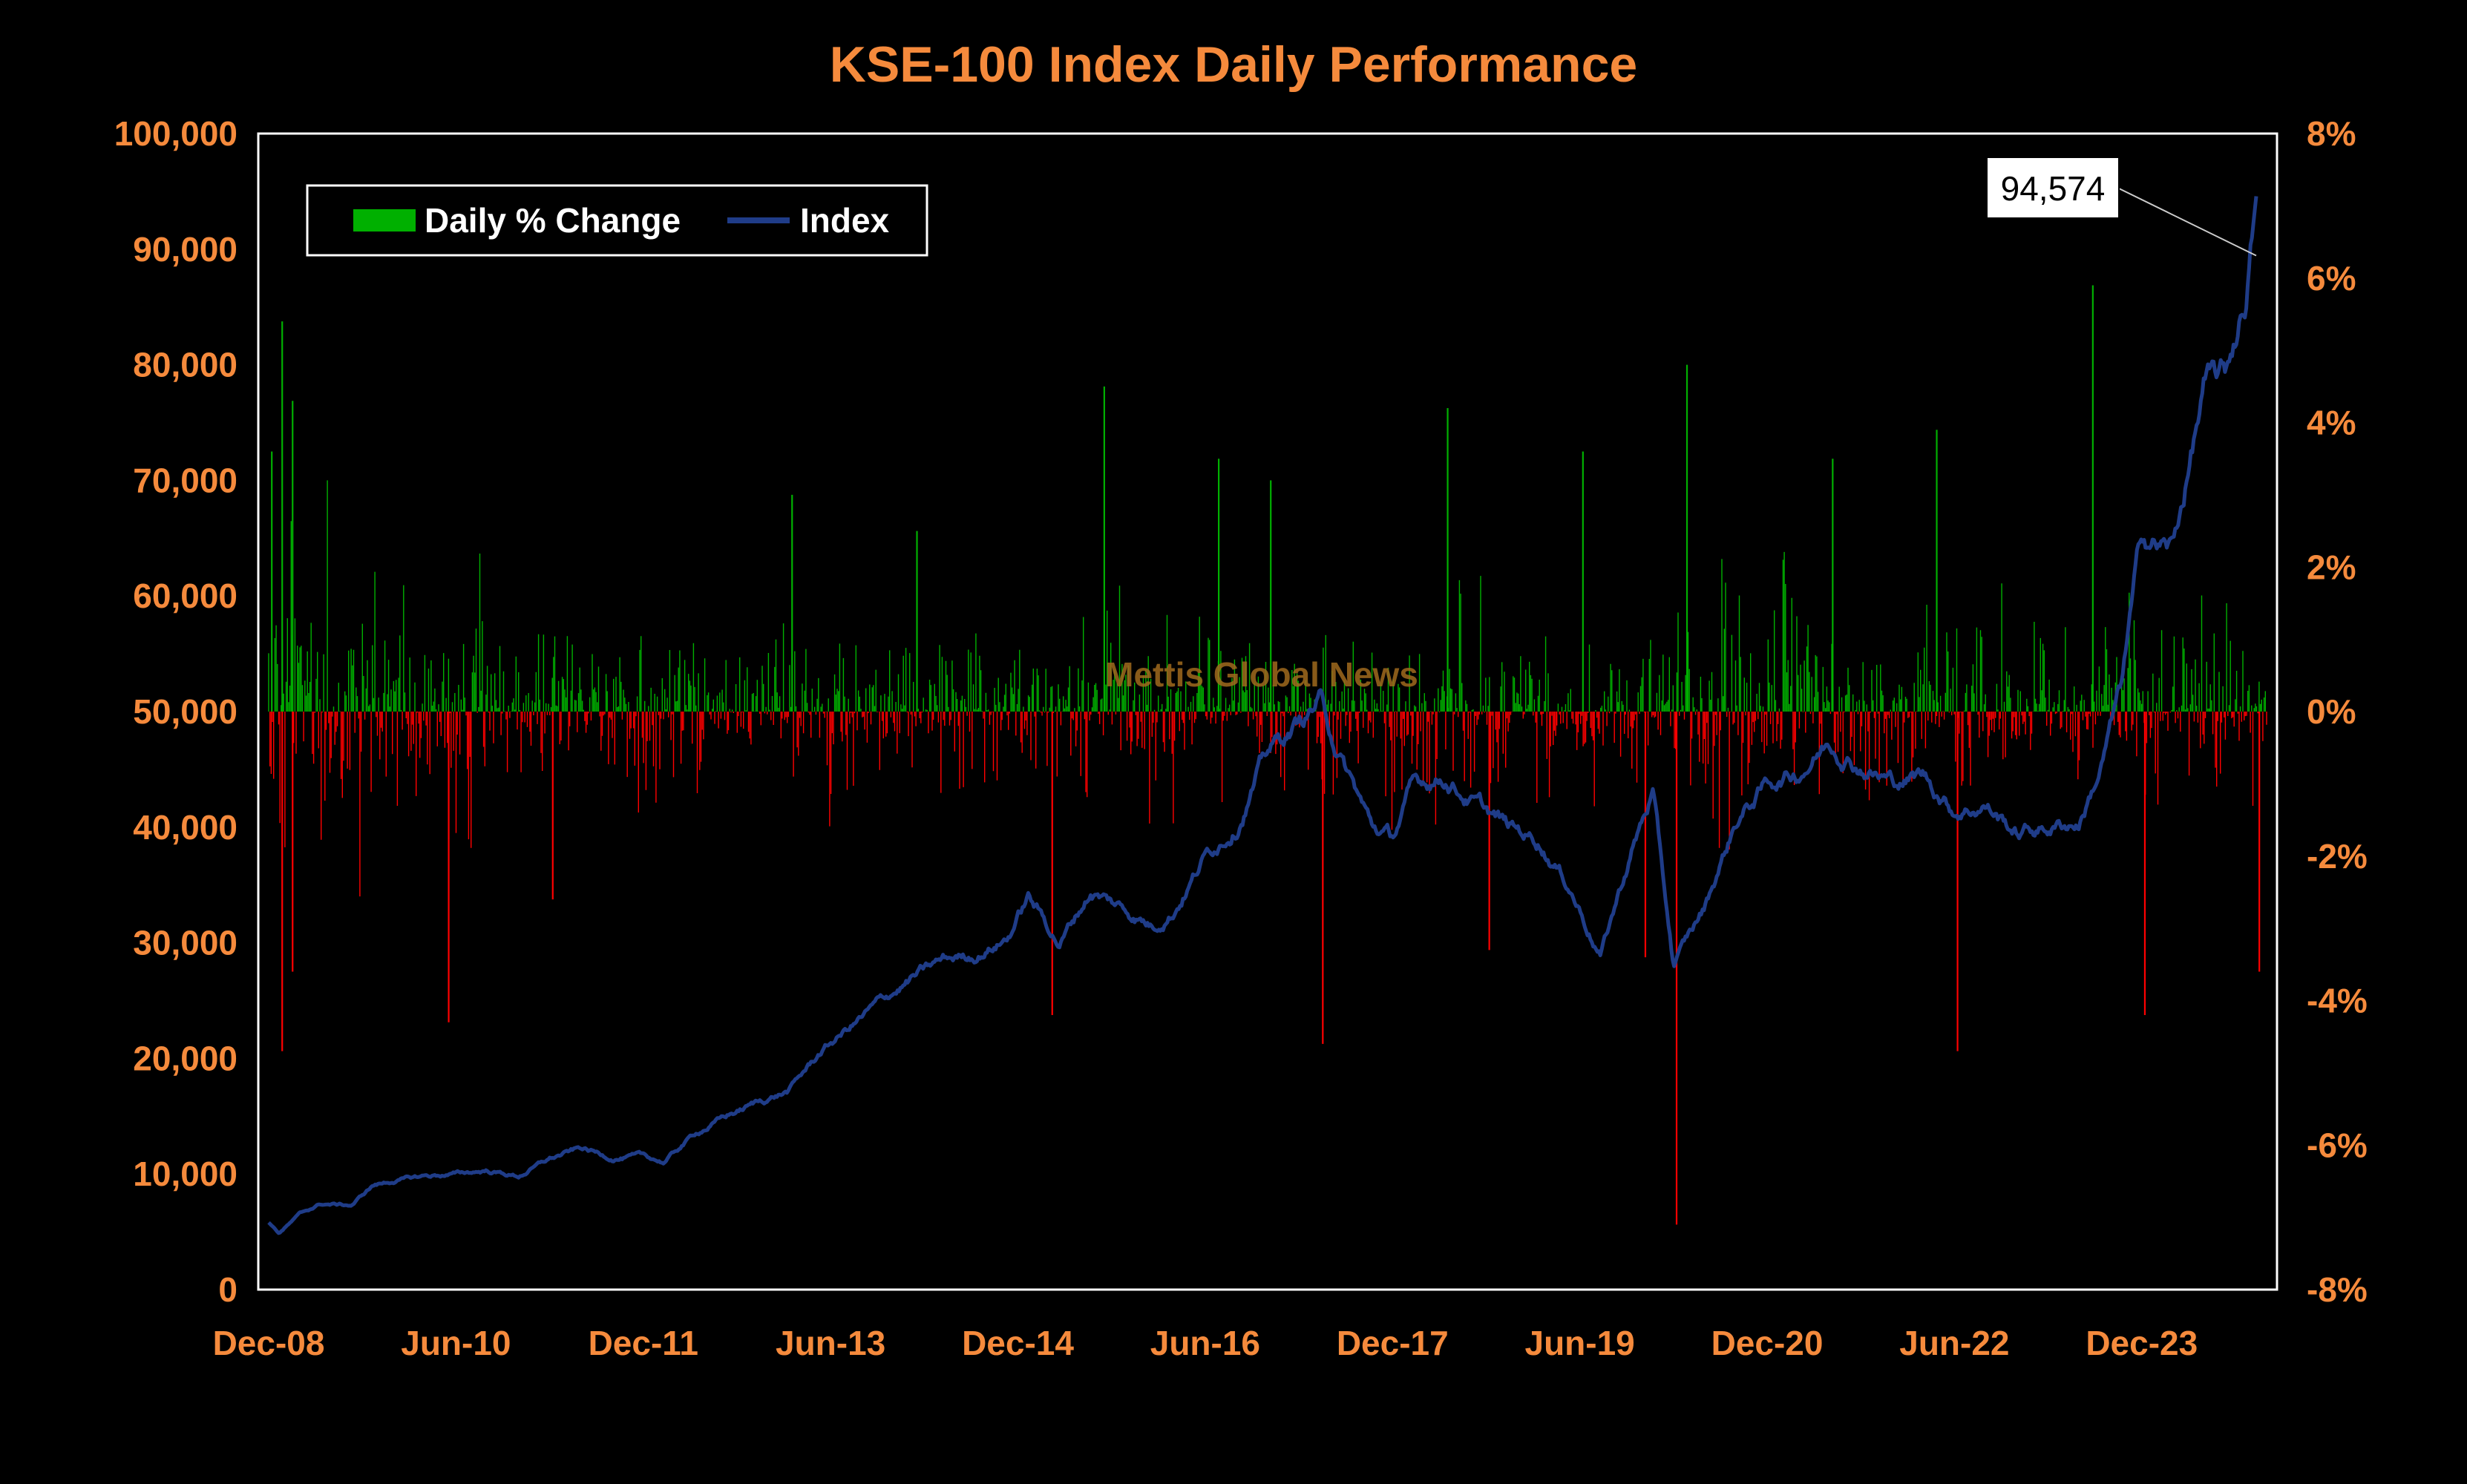 This screenshot has height=1484, width=2467. I want to click on callout-box, so click(2053, 188).